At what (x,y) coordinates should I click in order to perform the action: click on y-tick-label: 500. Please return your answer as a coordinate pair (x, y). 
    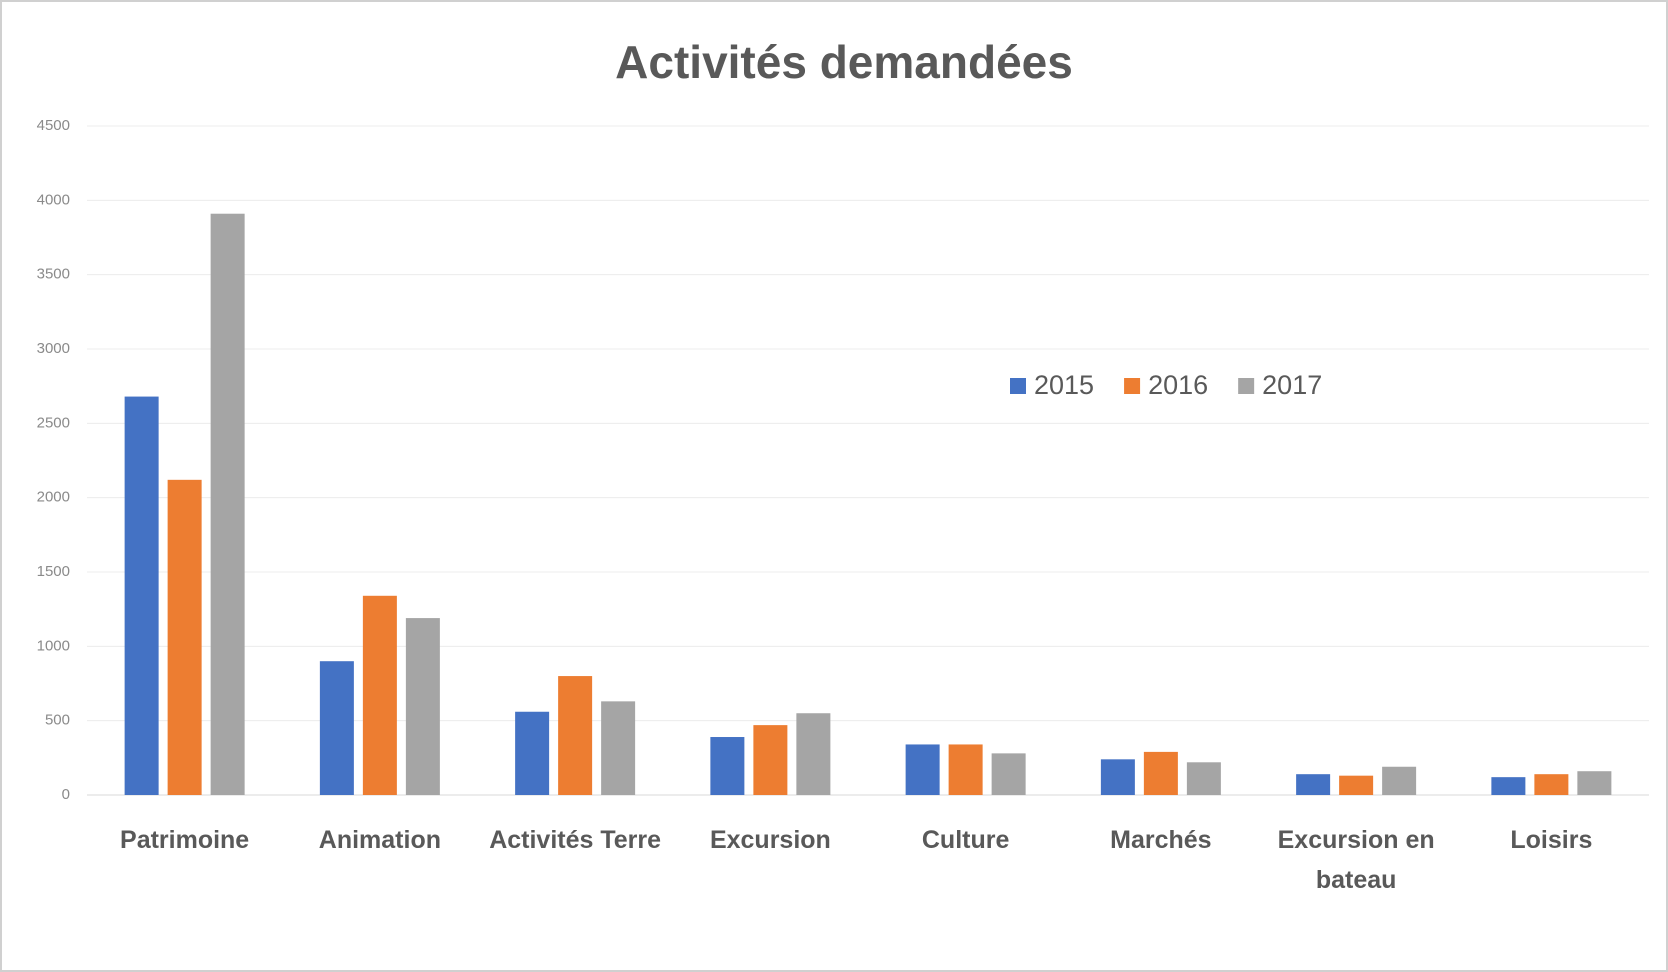
    Looking at the image, I should click on (57, 720).